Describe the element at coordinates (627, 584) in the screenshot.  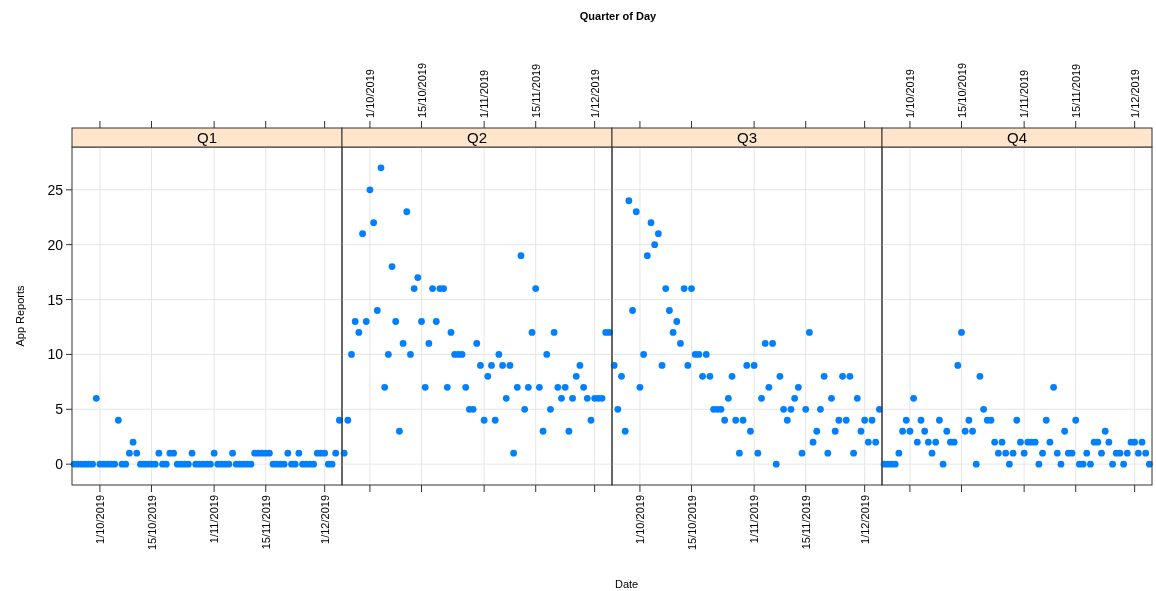
I see `x-axis-title: Date` at that location.